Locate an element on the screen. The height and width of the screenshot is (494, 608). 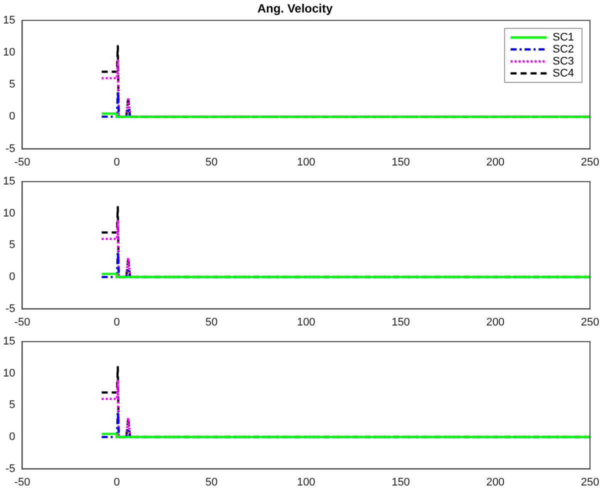
legend-label: SC3 is located at coordinates (563, 61).